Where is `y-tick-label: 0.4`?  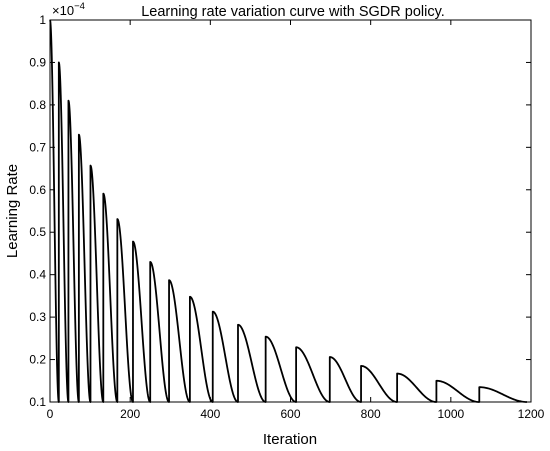
y-tick-label: 0.4 is located at coordinates (37, 275).